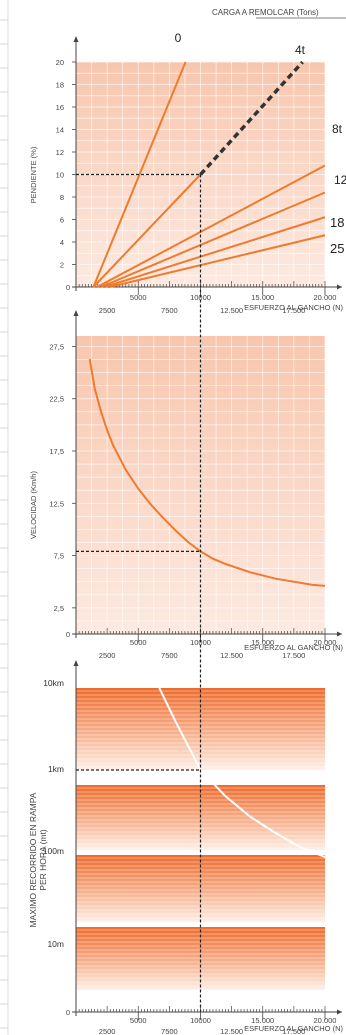 This screenshot has width=346, height=1035. What do you see at coordinates (59, 556) in the screenshot?
I see `y-tick-label: 7,5` at bounding box center [59, 556].